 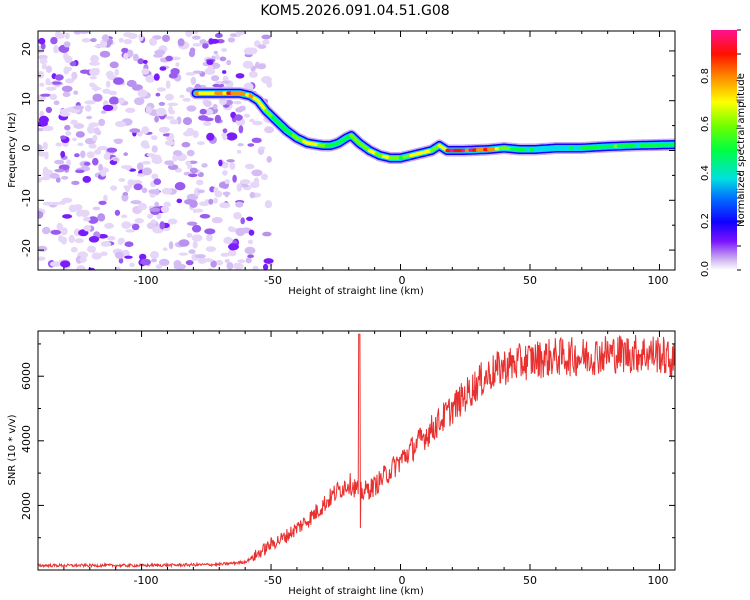 I want to click on colorbar-ticks, so click(x=739, y=150).